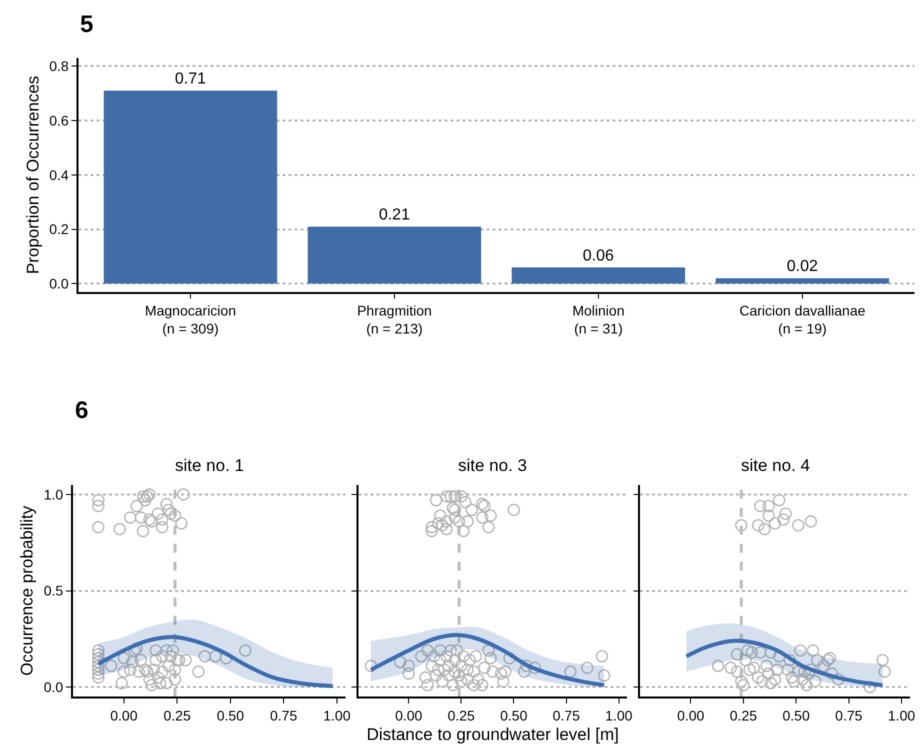 The image size is (921, 754). Describe the element at coordinates (598, 255) in the screenshot. I see `data-label: 0.06` at that location.